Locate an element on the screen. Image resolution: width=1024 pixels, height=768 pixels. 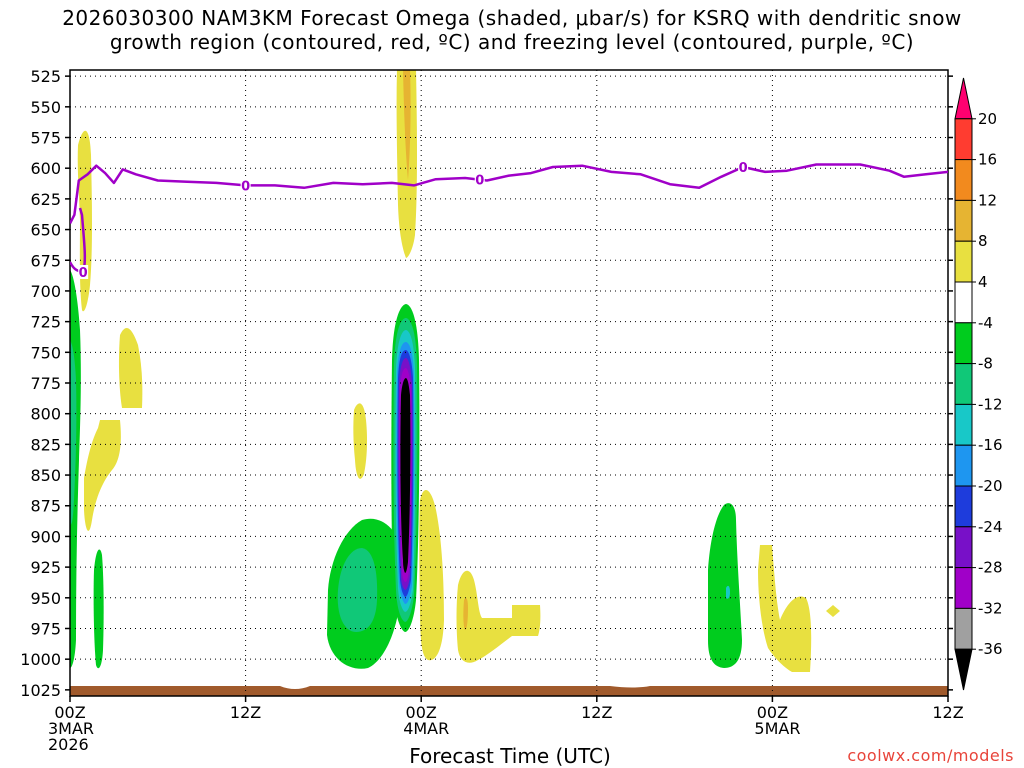
colorbar-label: 4 is located at coordinates (983, 282).